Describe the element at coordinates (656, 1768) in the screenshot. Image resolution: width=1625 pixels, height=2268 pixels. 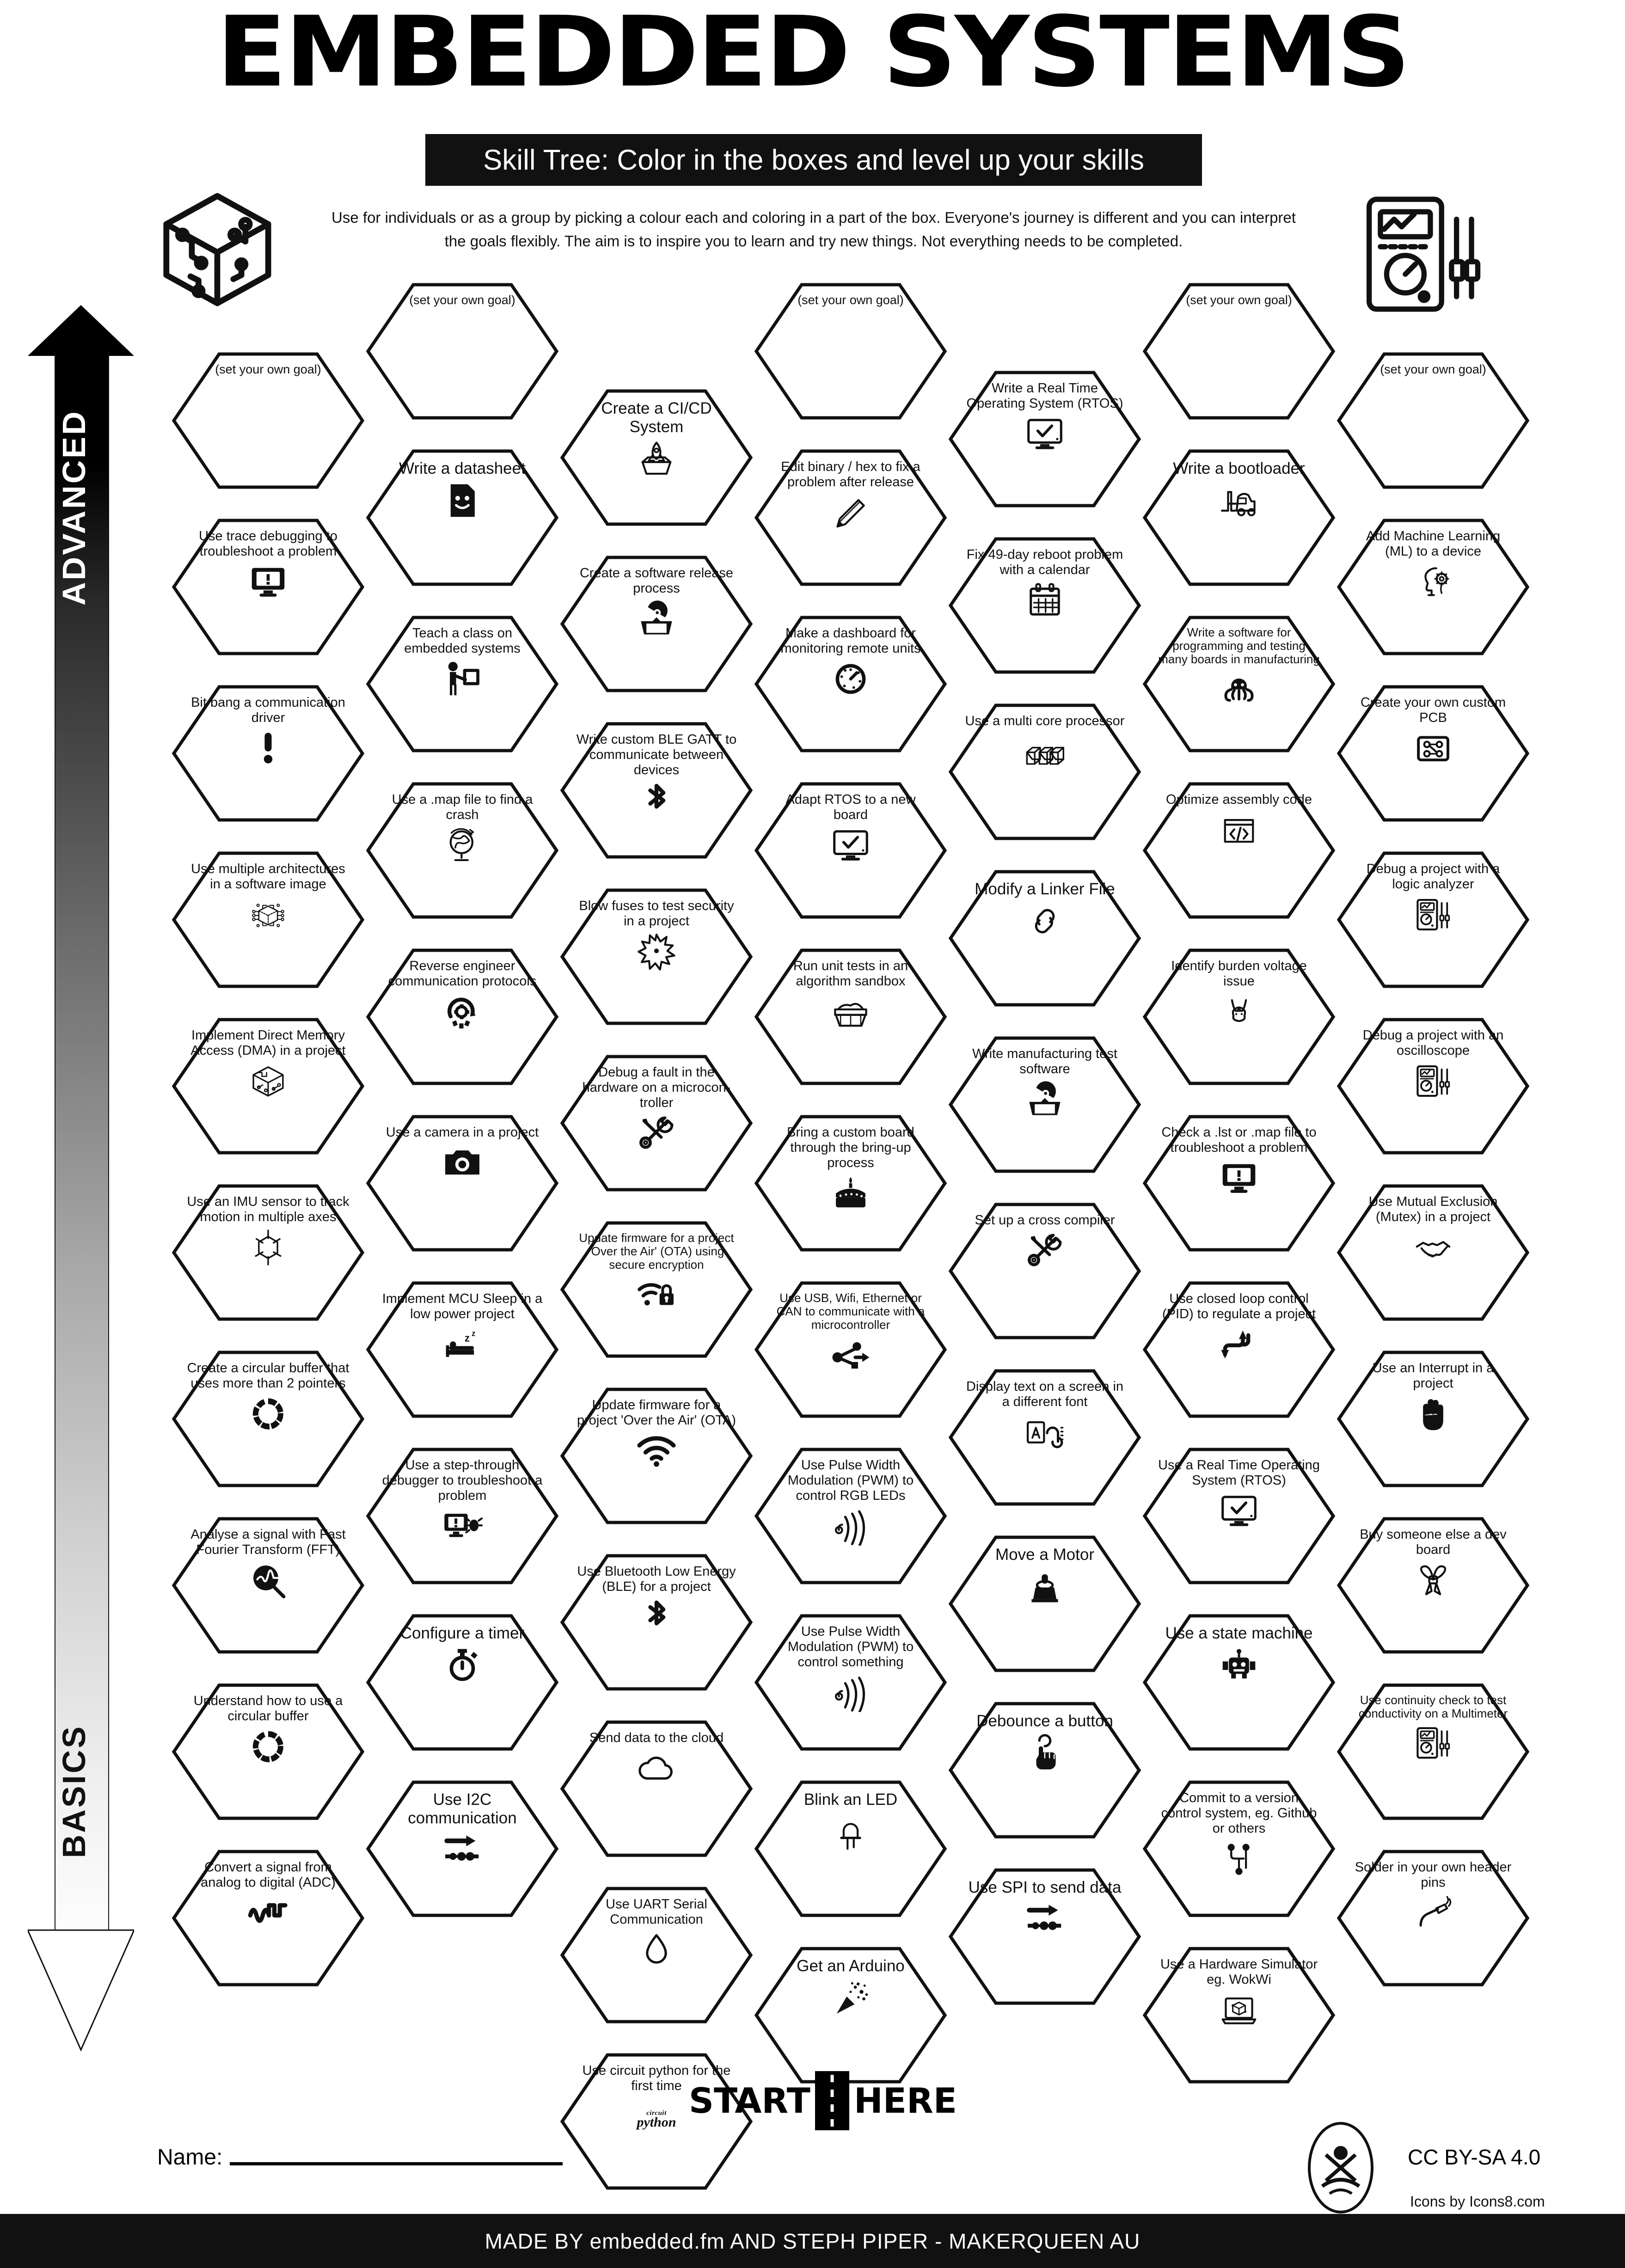
I see `cloud-icon` at that location.